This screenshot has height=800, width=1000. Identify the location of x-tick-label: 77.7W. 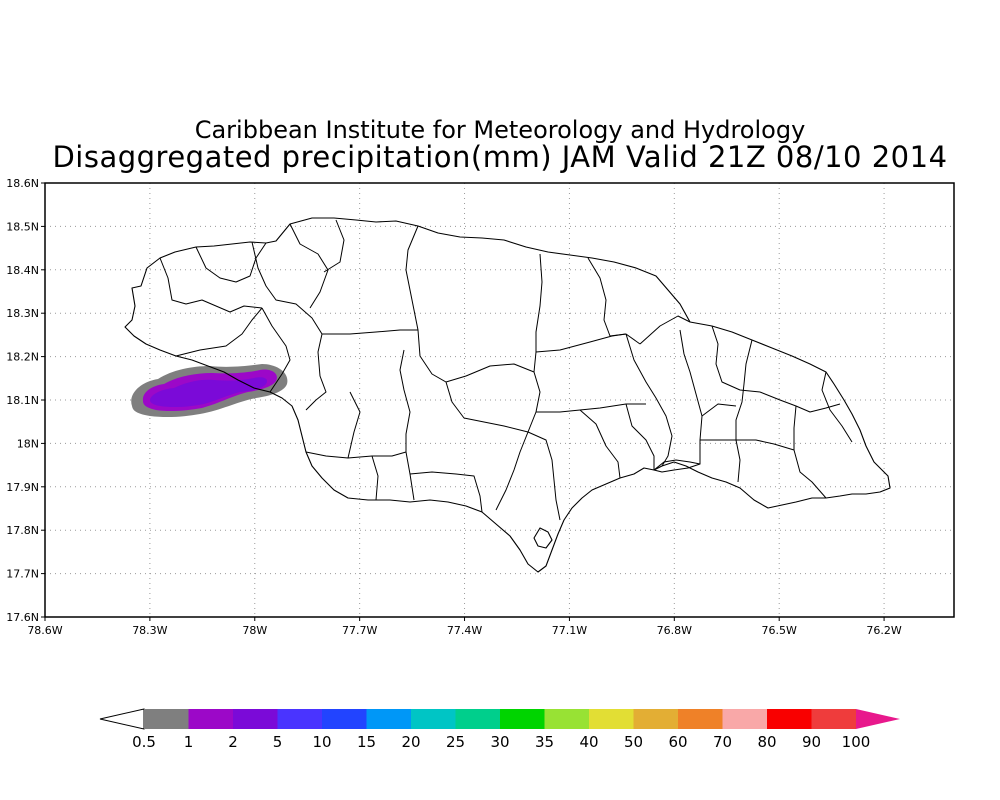
(359, 630).